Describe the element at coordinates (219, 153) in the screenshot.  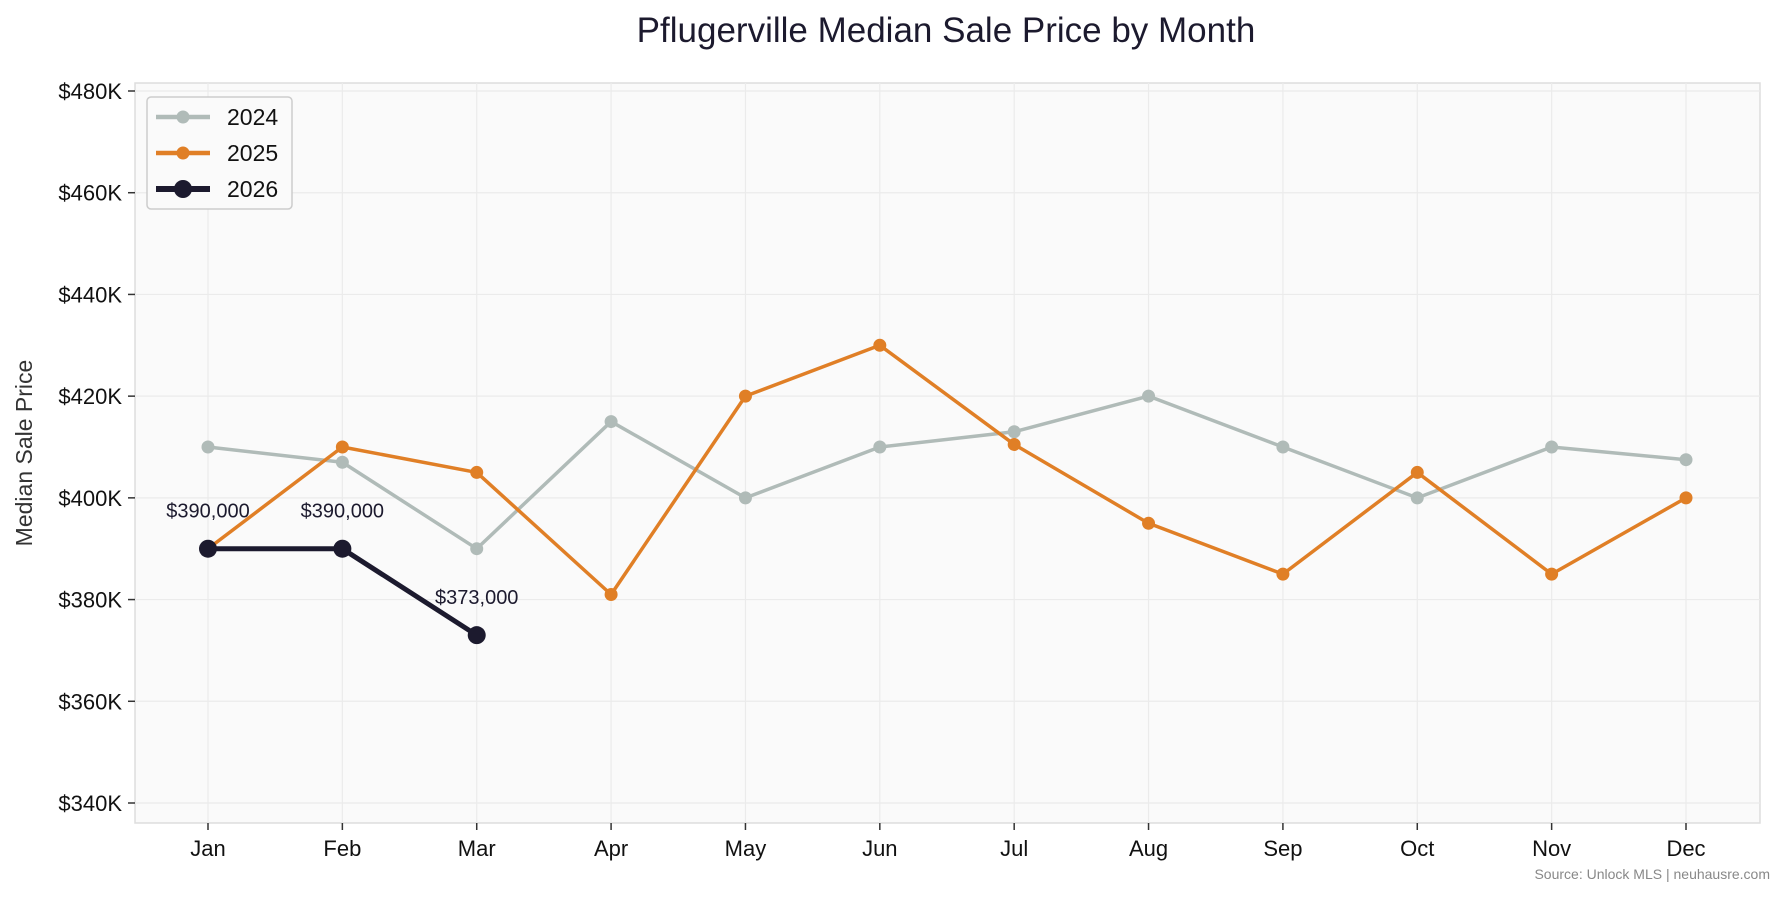
I see `legend: 2024 2025 2026` at that location.